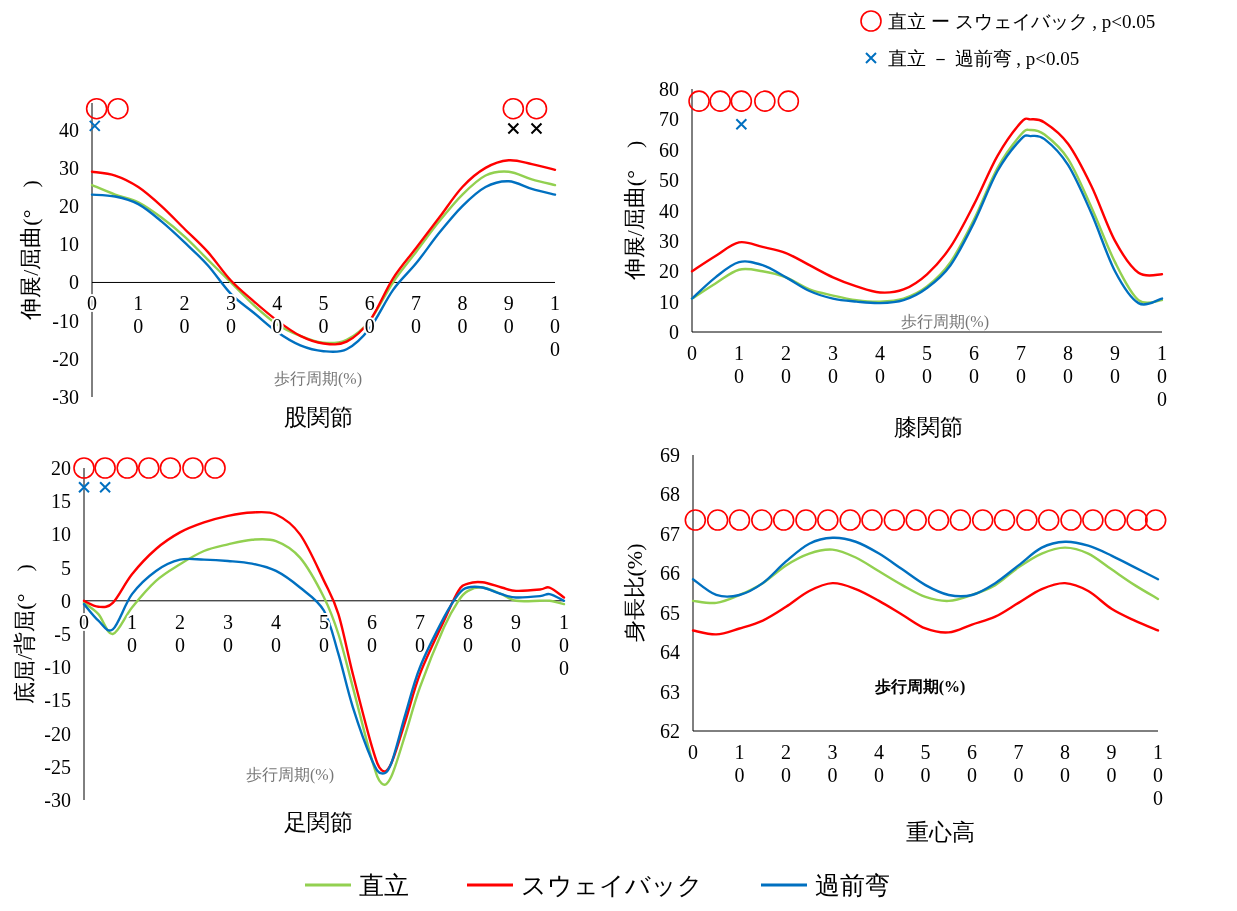 This screenshot has width=1237, height=911. What do you see at coordinates (61, 501) in the screenshot?
I see `y-tick-label: 15` at bounding box center [61, 501].